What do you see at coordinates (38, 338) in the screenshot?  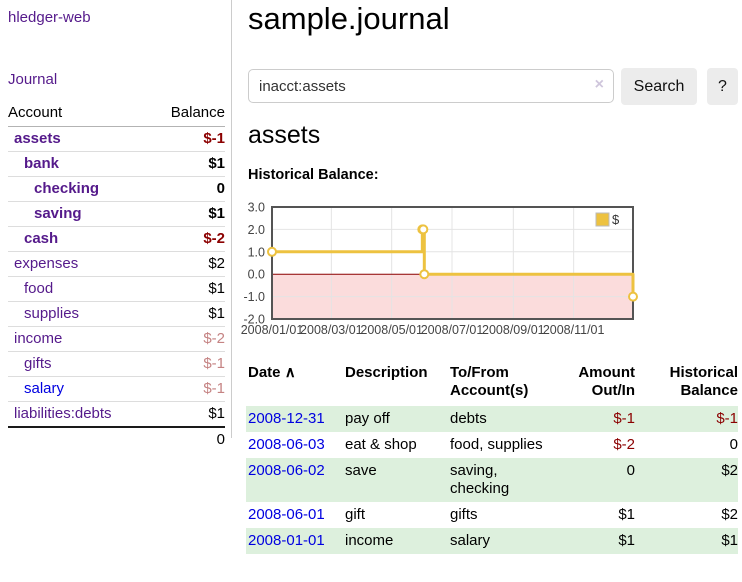 I see `sidebar-account-income: income` at bounding box center [38, 338].